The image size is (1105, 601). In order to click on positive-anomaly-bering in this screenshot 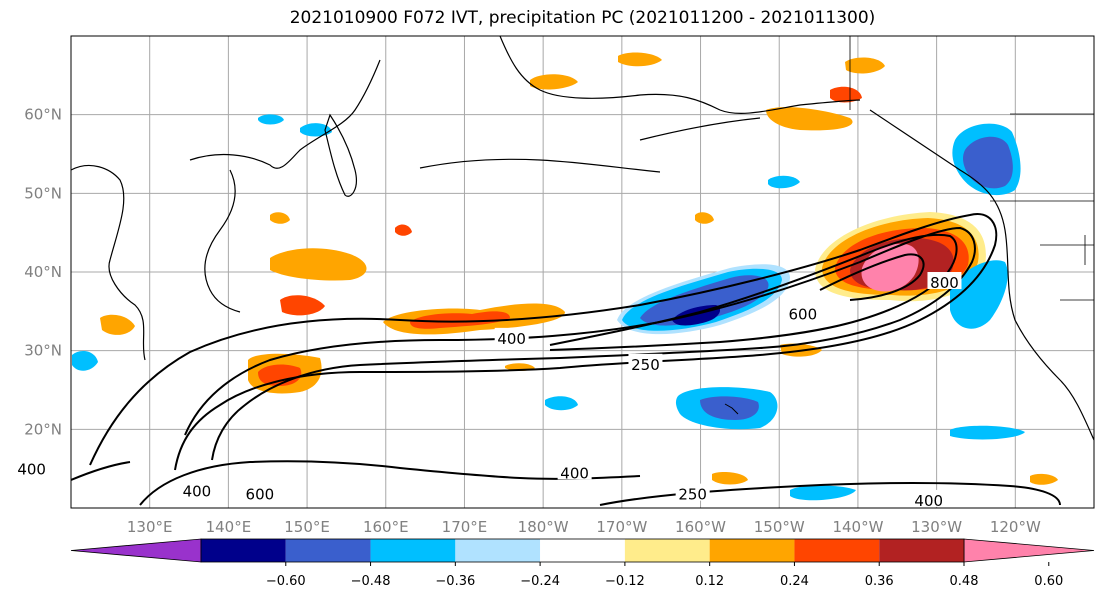, I will do `click(554, 82)`.